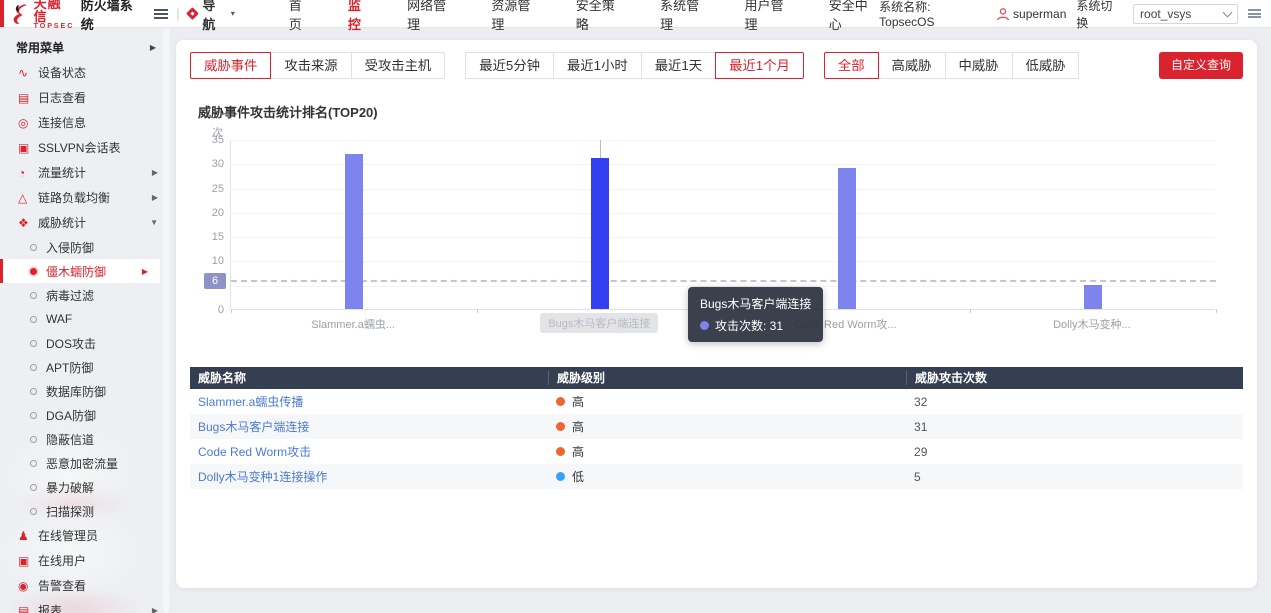 This screenshot has height=613, width=1271. I want to click on menu-collapse-icon, so click(161, 13).